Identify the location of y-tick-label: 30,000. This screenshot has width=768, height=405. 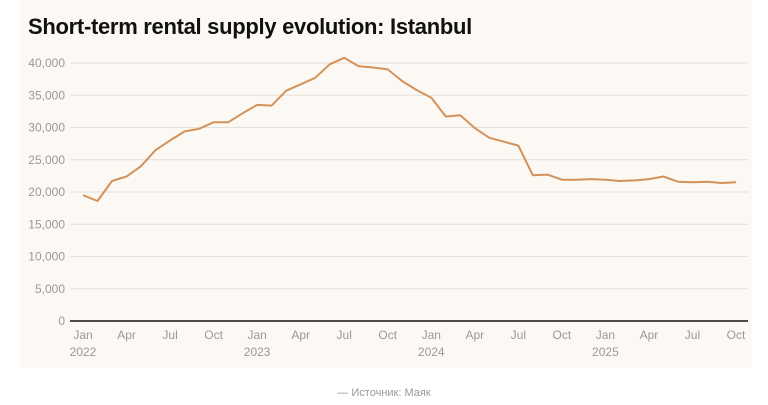
(46, 128).